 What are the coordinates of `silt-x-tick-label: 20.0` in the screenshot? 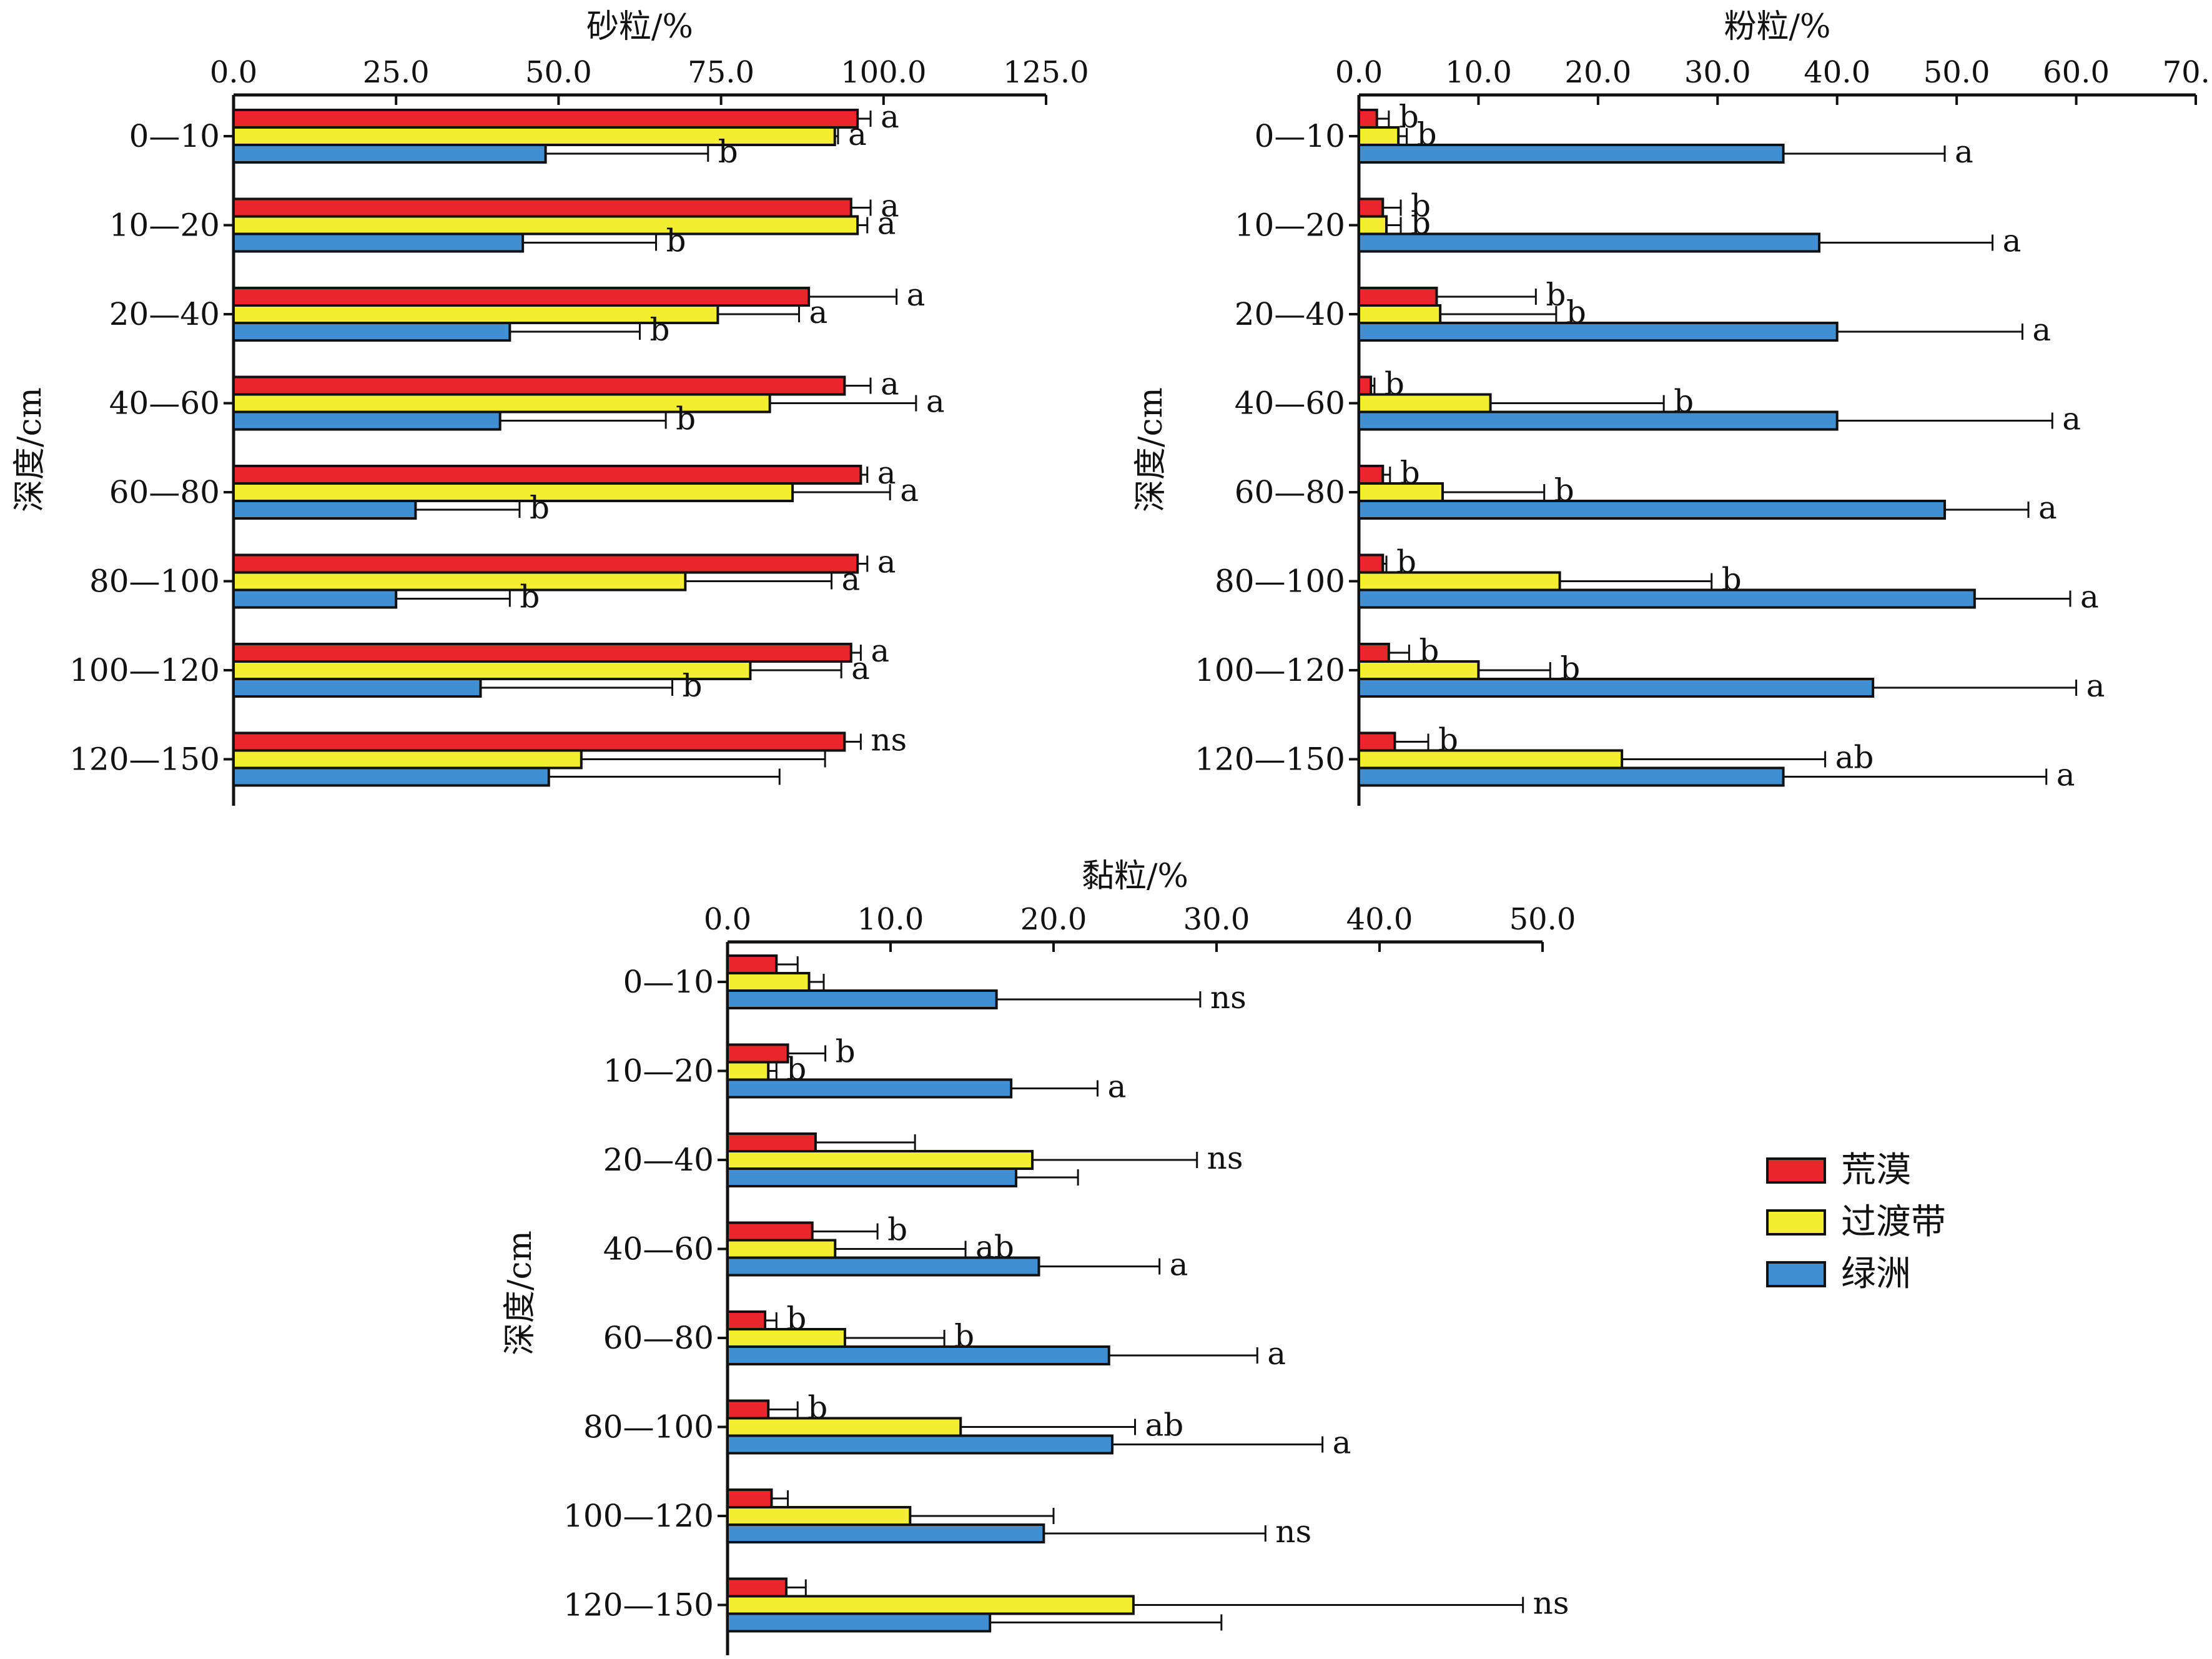 It's located at (1597, 73).